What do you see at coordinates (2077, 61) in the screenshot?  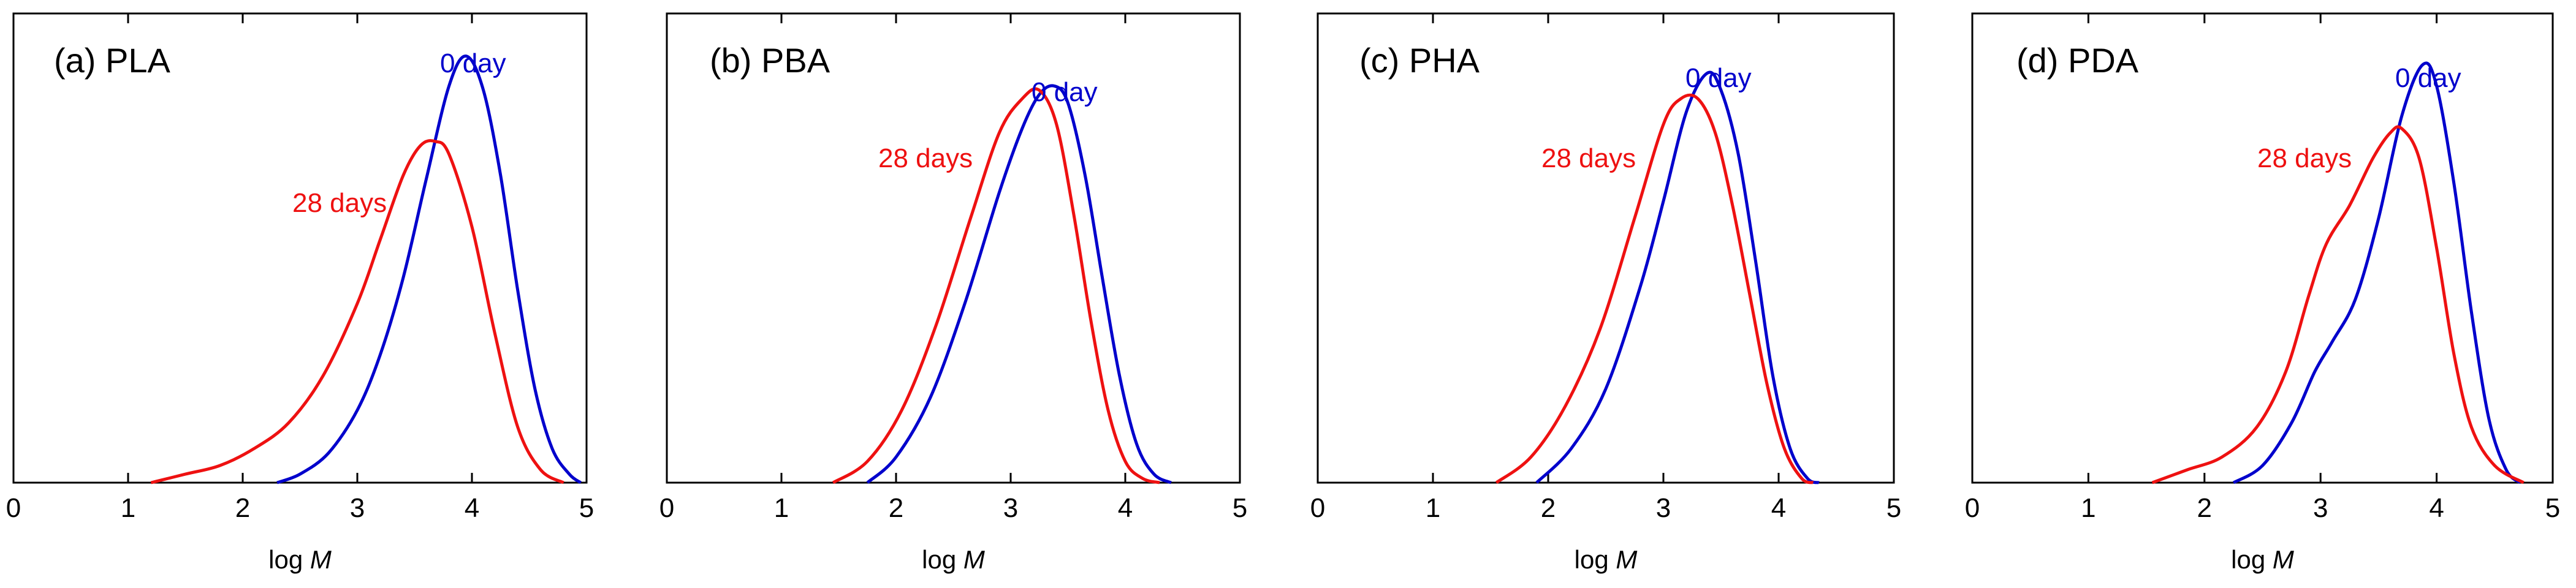 I see `panel-title: (d) PDA` at bounding box center [2077, 61].